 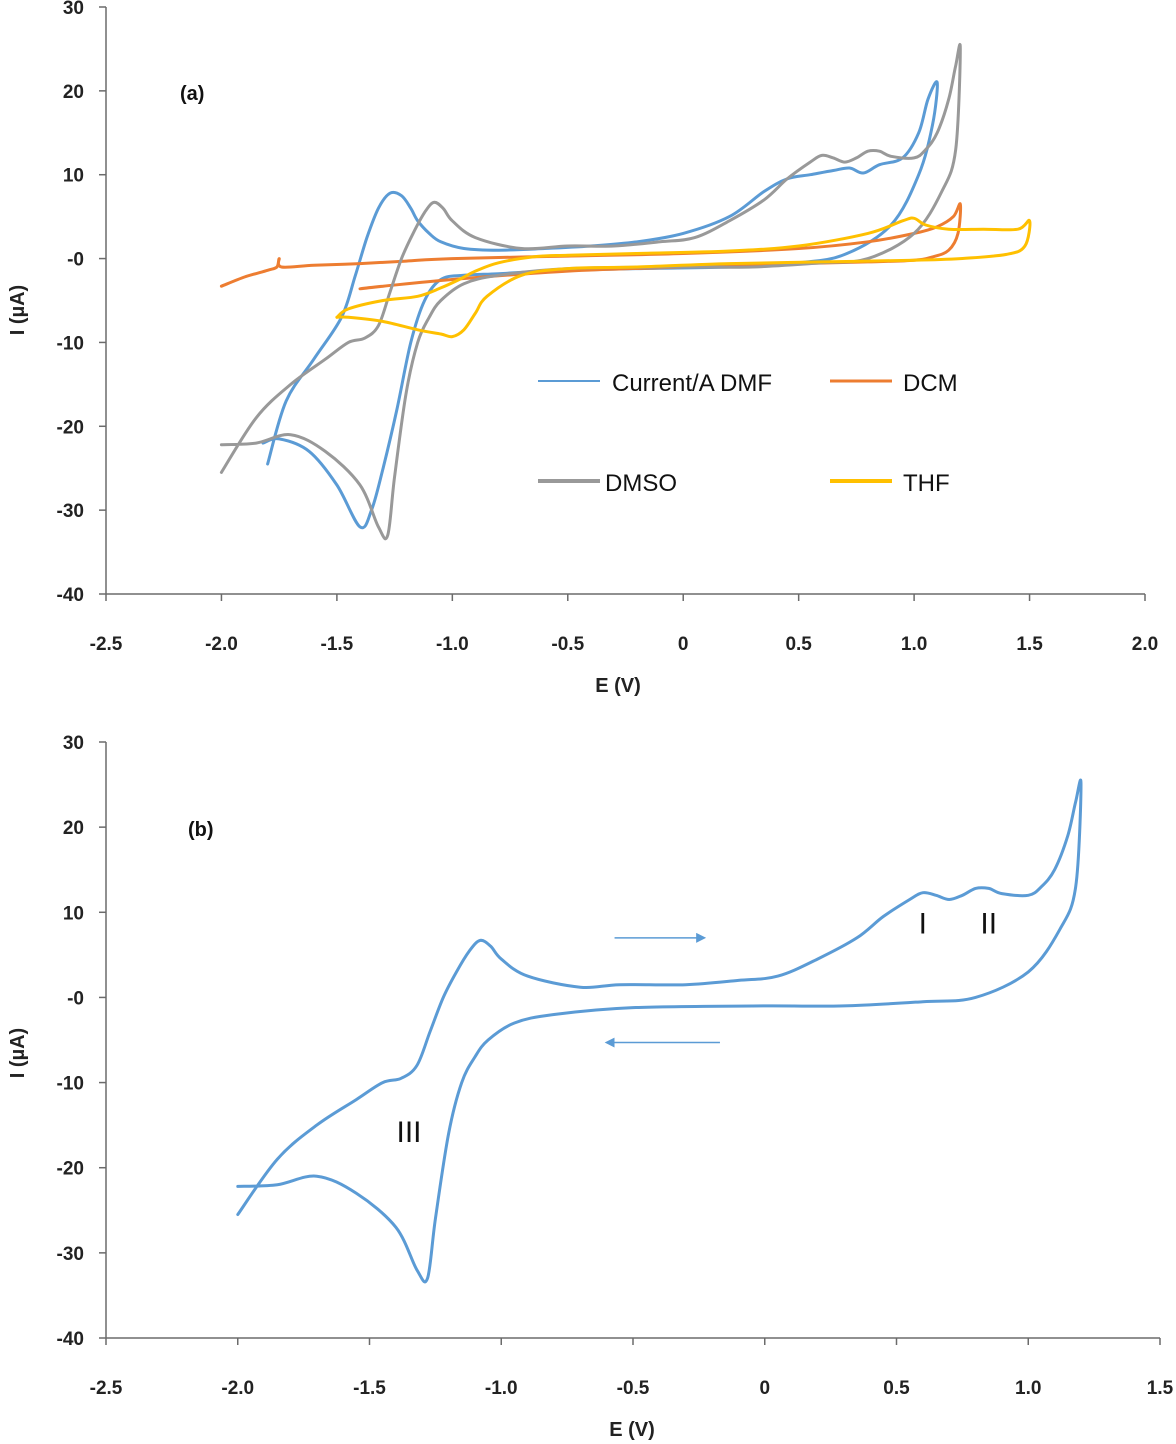 I want to click on y-axis-ticks-b: 30 20 10 -0 -10 -20 -30 -40, so click(x=81, y=1041).